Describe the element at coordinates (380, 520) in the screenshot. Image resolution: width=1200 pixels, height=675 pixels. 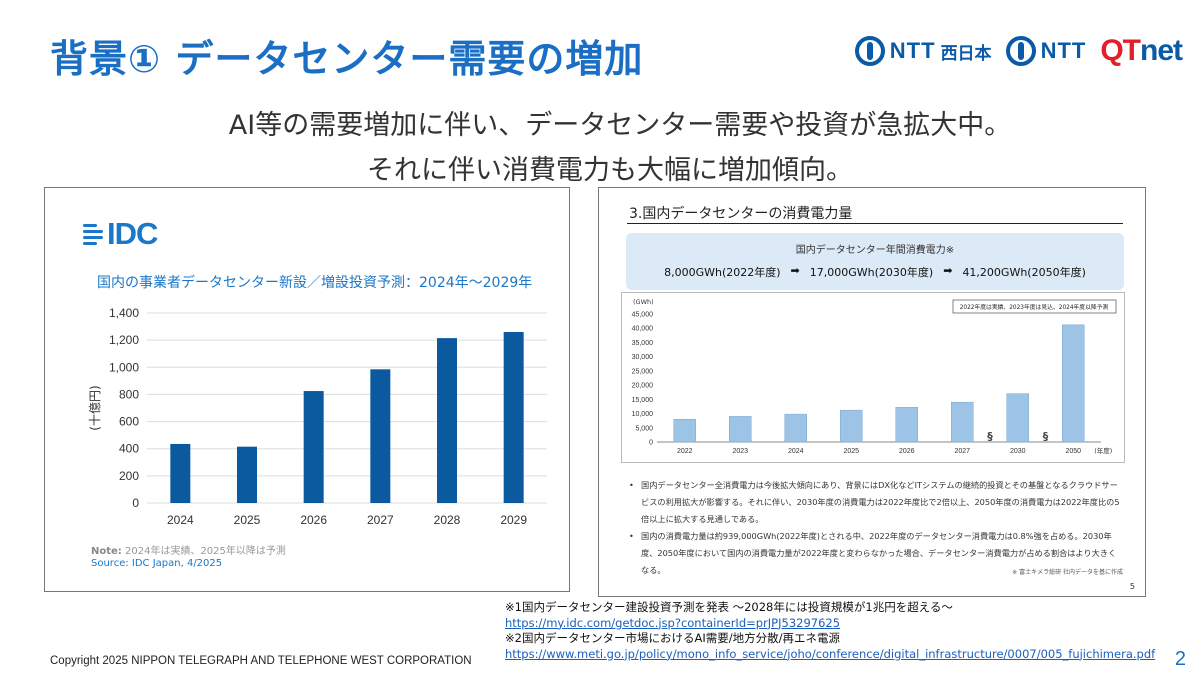
I see `idc-x-tick-label: 2027` at that location.